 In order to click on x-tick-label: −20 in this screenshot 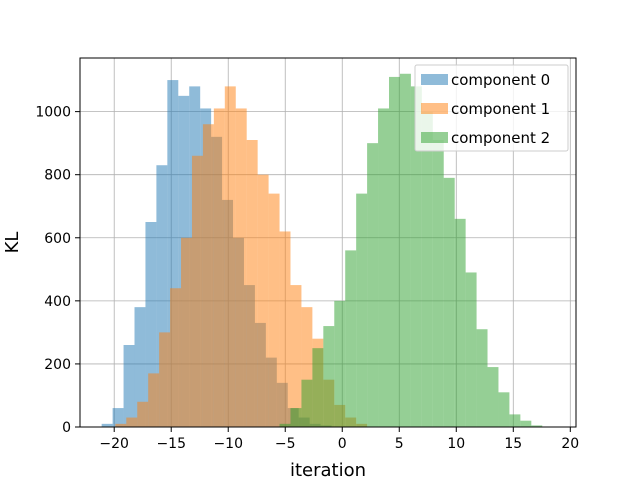, I will do `click(114, 444)`.